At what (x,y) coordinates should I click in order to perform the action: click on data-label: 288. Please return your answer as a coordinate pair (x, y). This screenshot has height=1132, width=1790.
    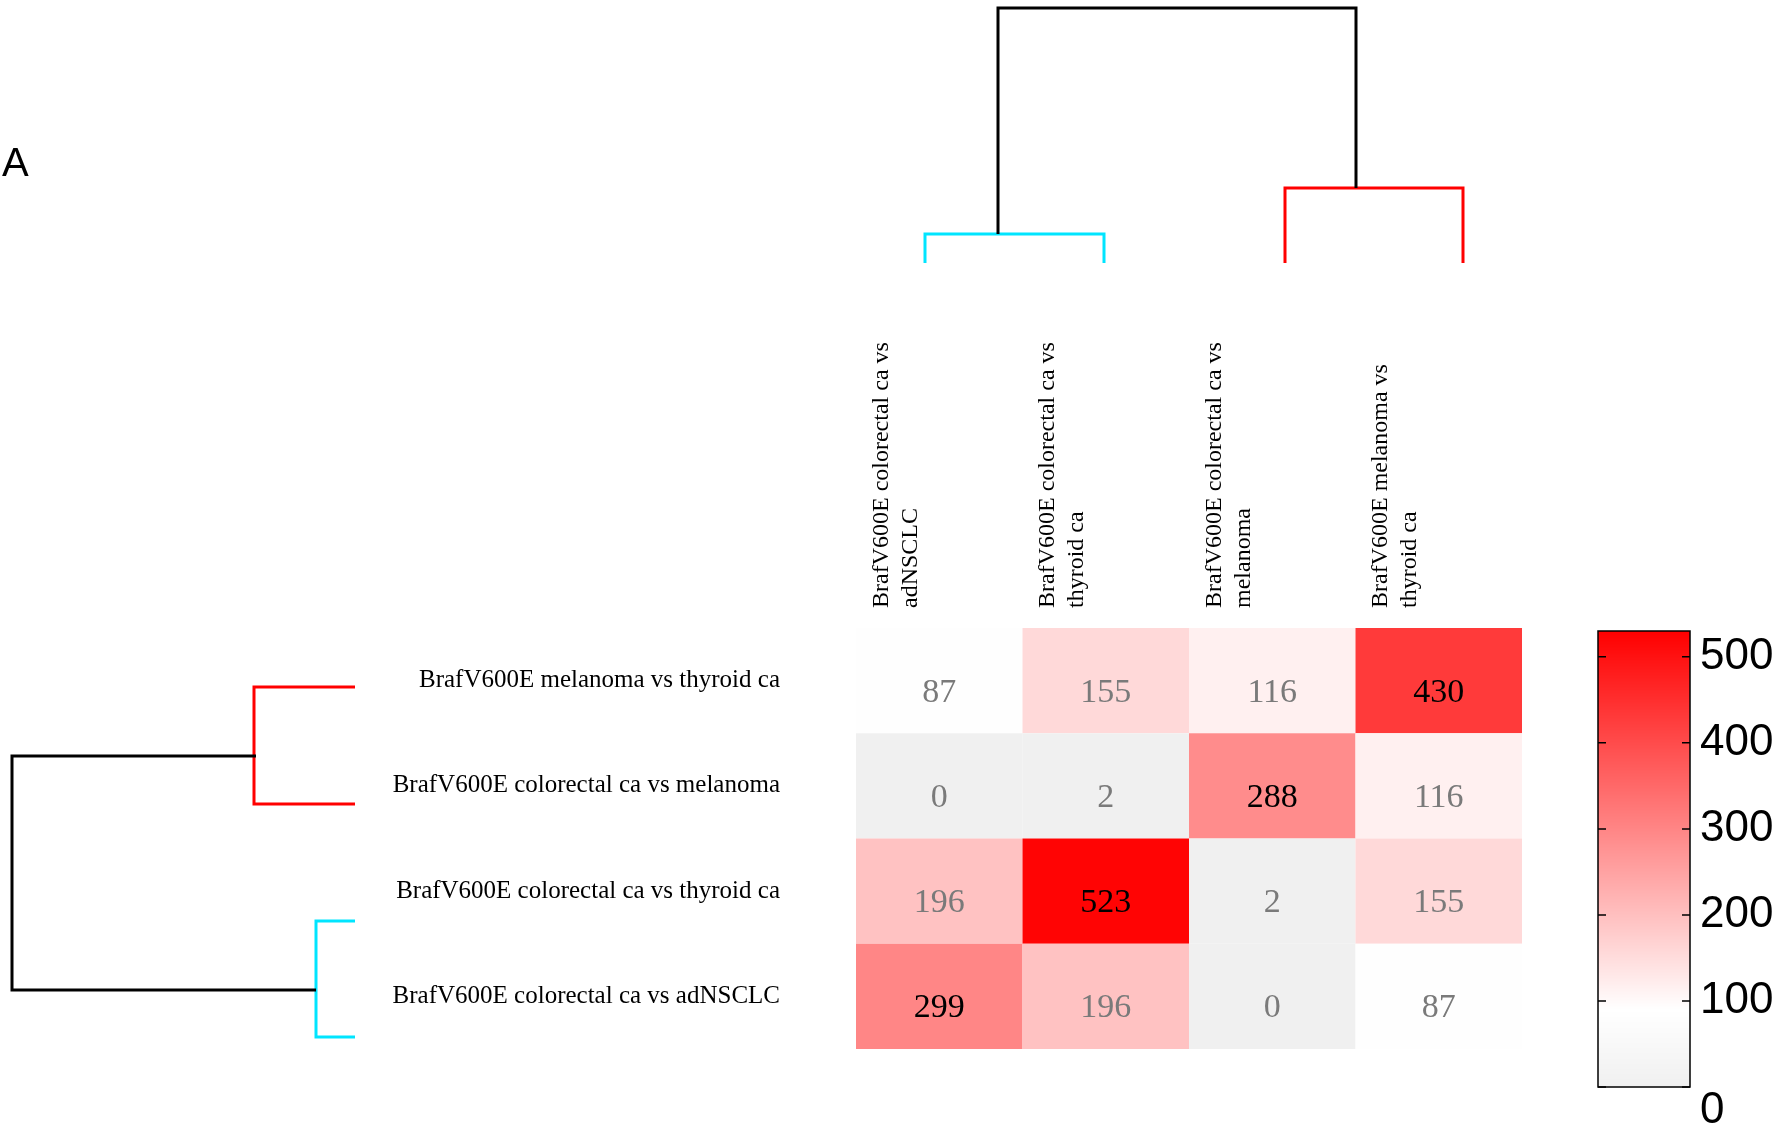
    Looking at the image, I should click on (1272, 795).